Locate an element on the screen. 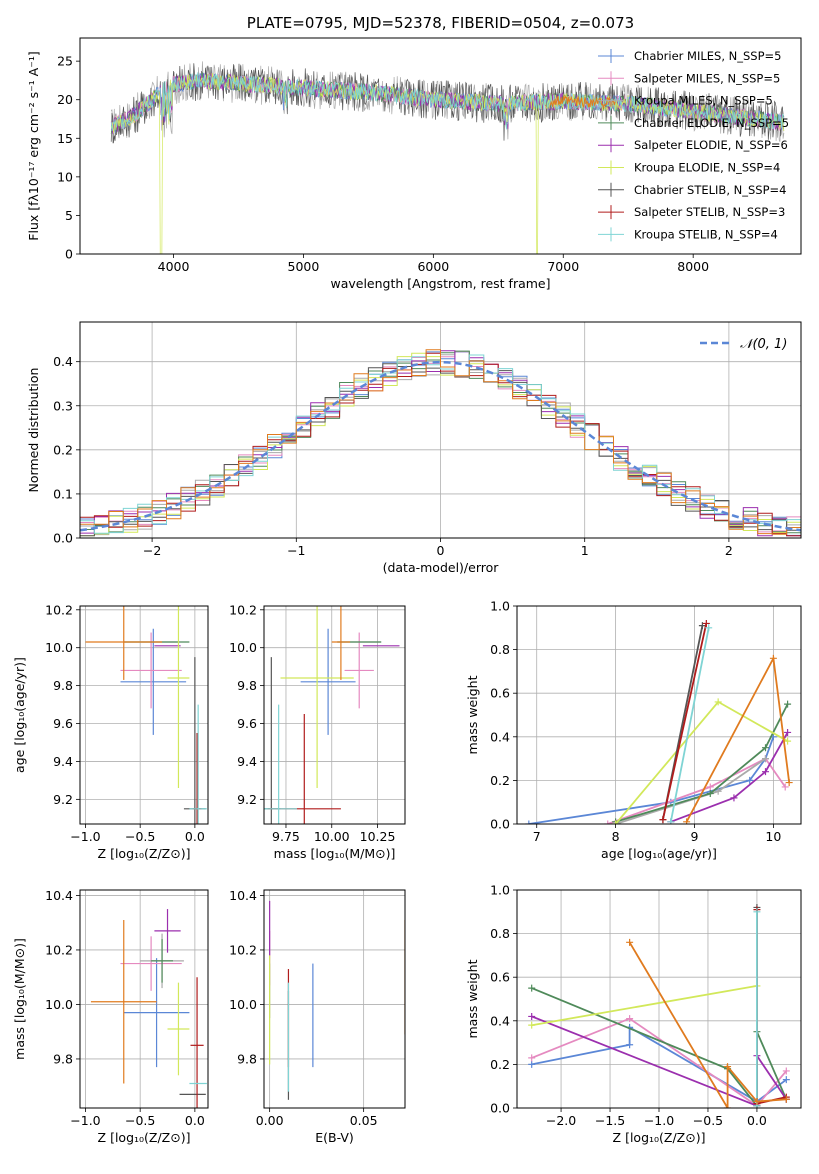  y-tick-label: 0.8 is located at coordinates (500, 649).